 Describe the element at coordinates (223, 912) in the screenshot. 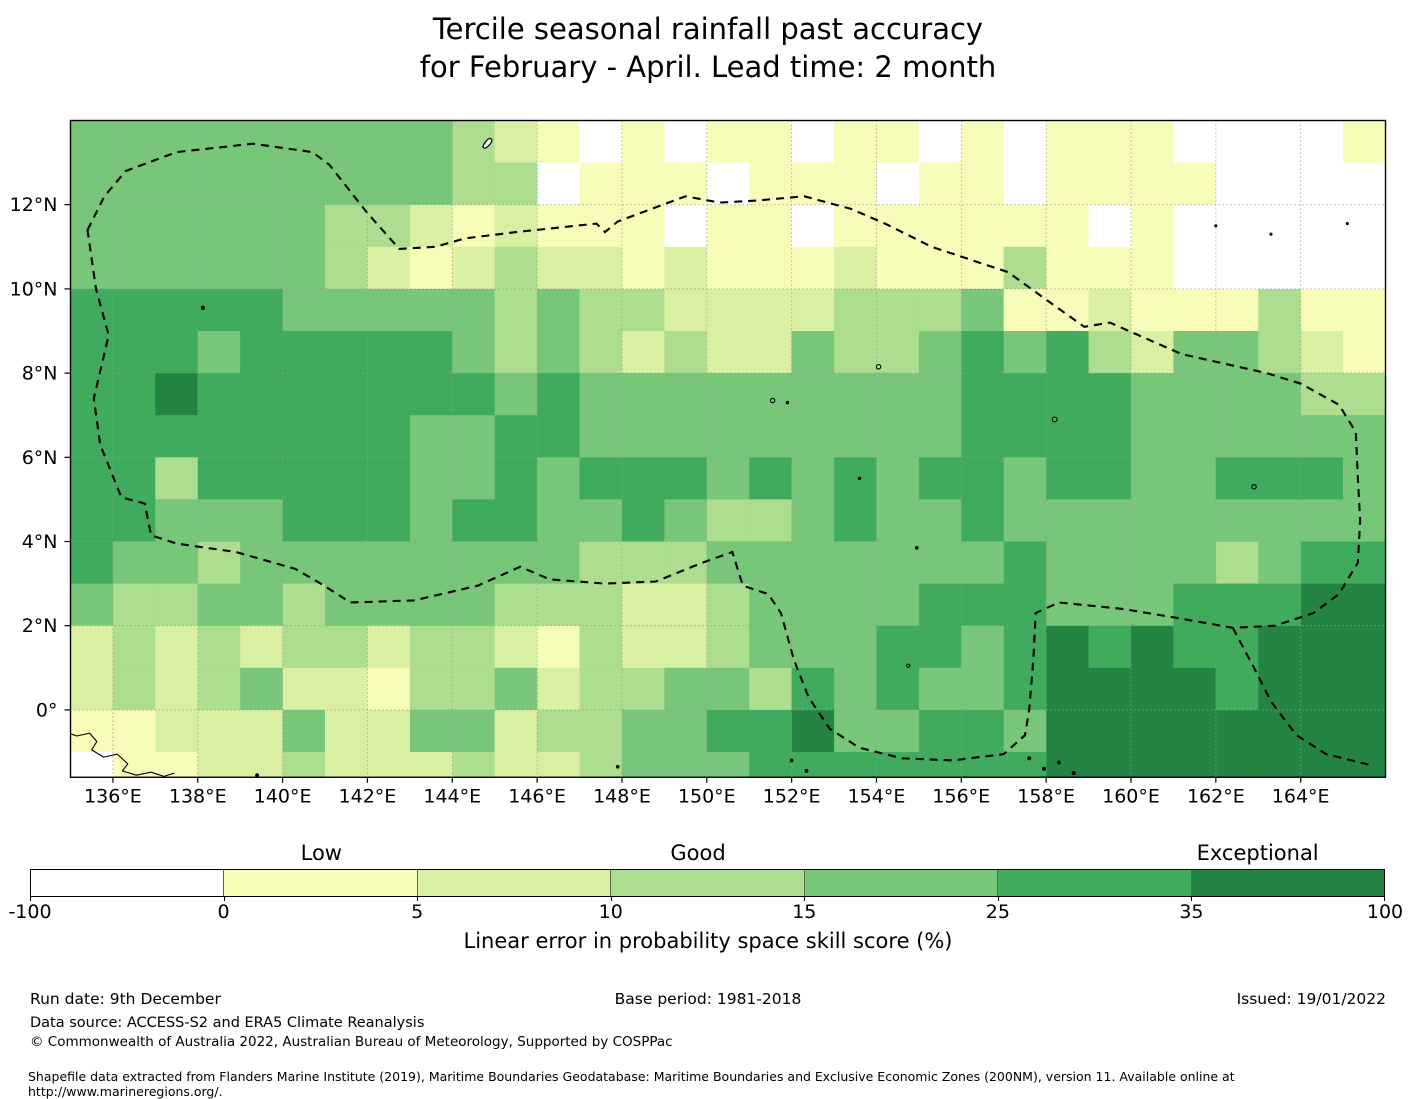

I see `colorbar-tick-label: 0` at that location.